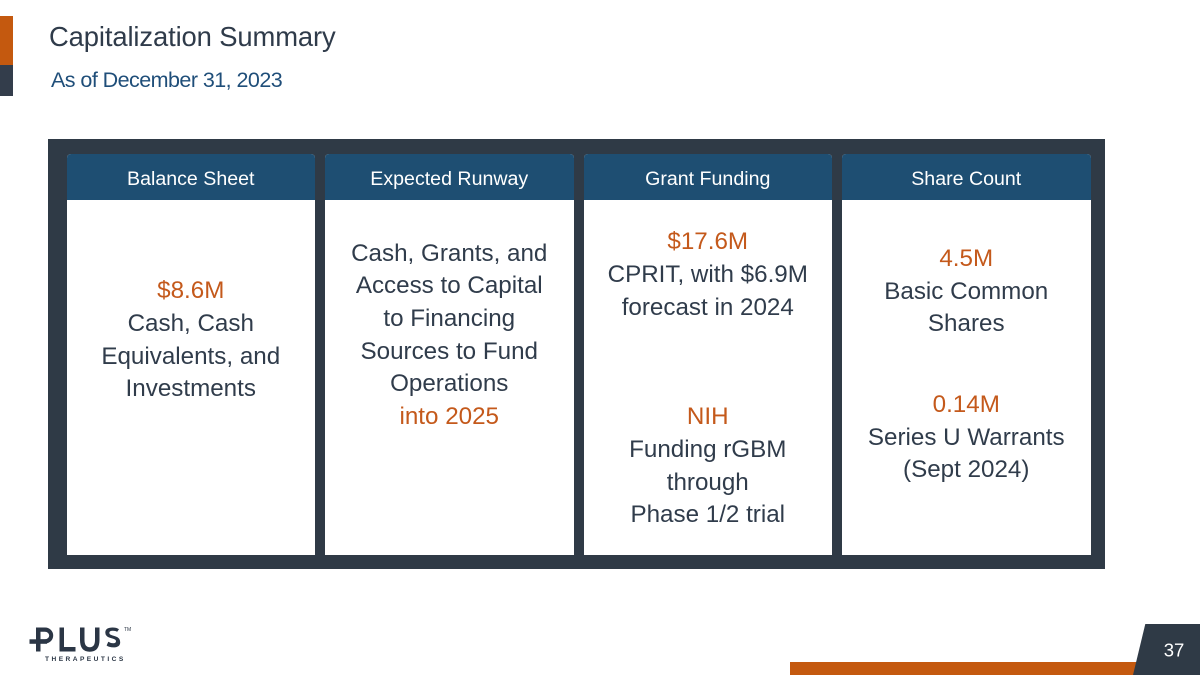 The width and height of the screenshot is (1200, 675). I want to click on svg-text: TM, so click(127, 630).